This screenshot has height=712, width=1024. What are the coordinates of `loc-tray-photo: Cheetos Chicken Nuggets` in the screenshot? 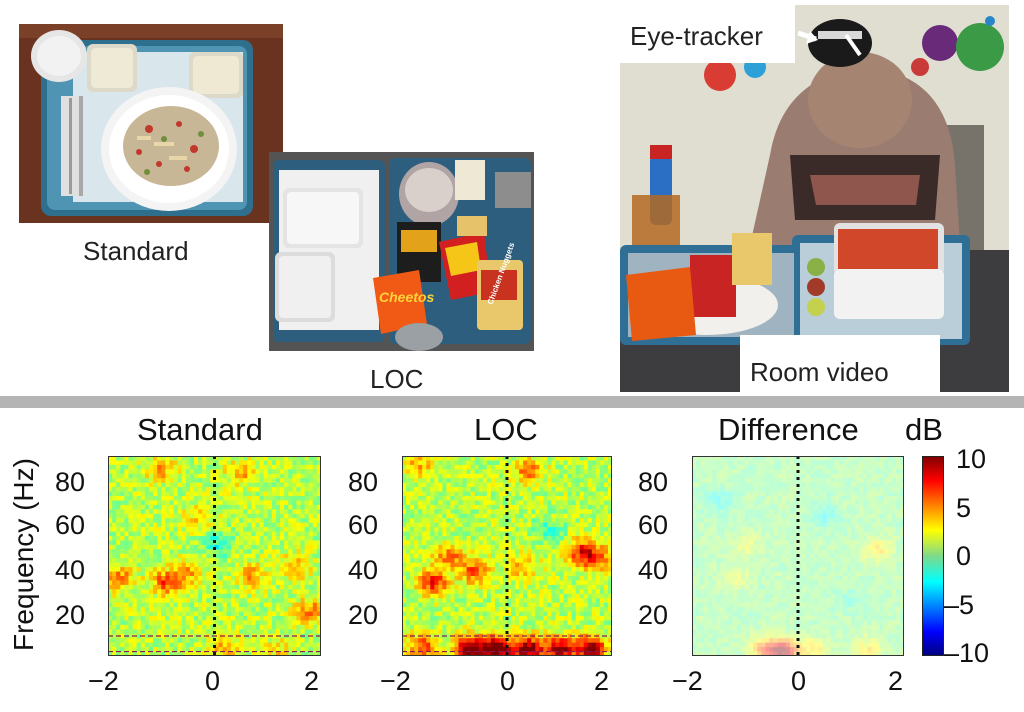 It's located at (401, 251).